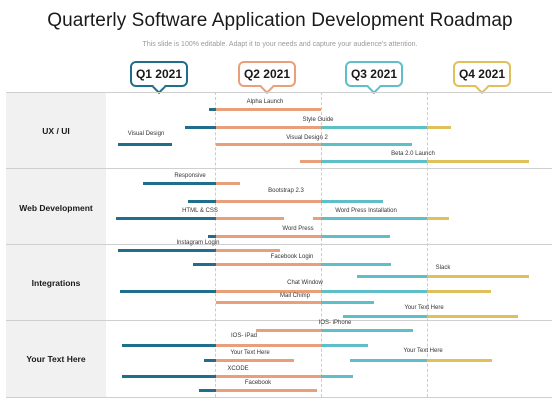 The image size is (560, 420). I want to click on row-label-web: Web Development, so click(56, 208).